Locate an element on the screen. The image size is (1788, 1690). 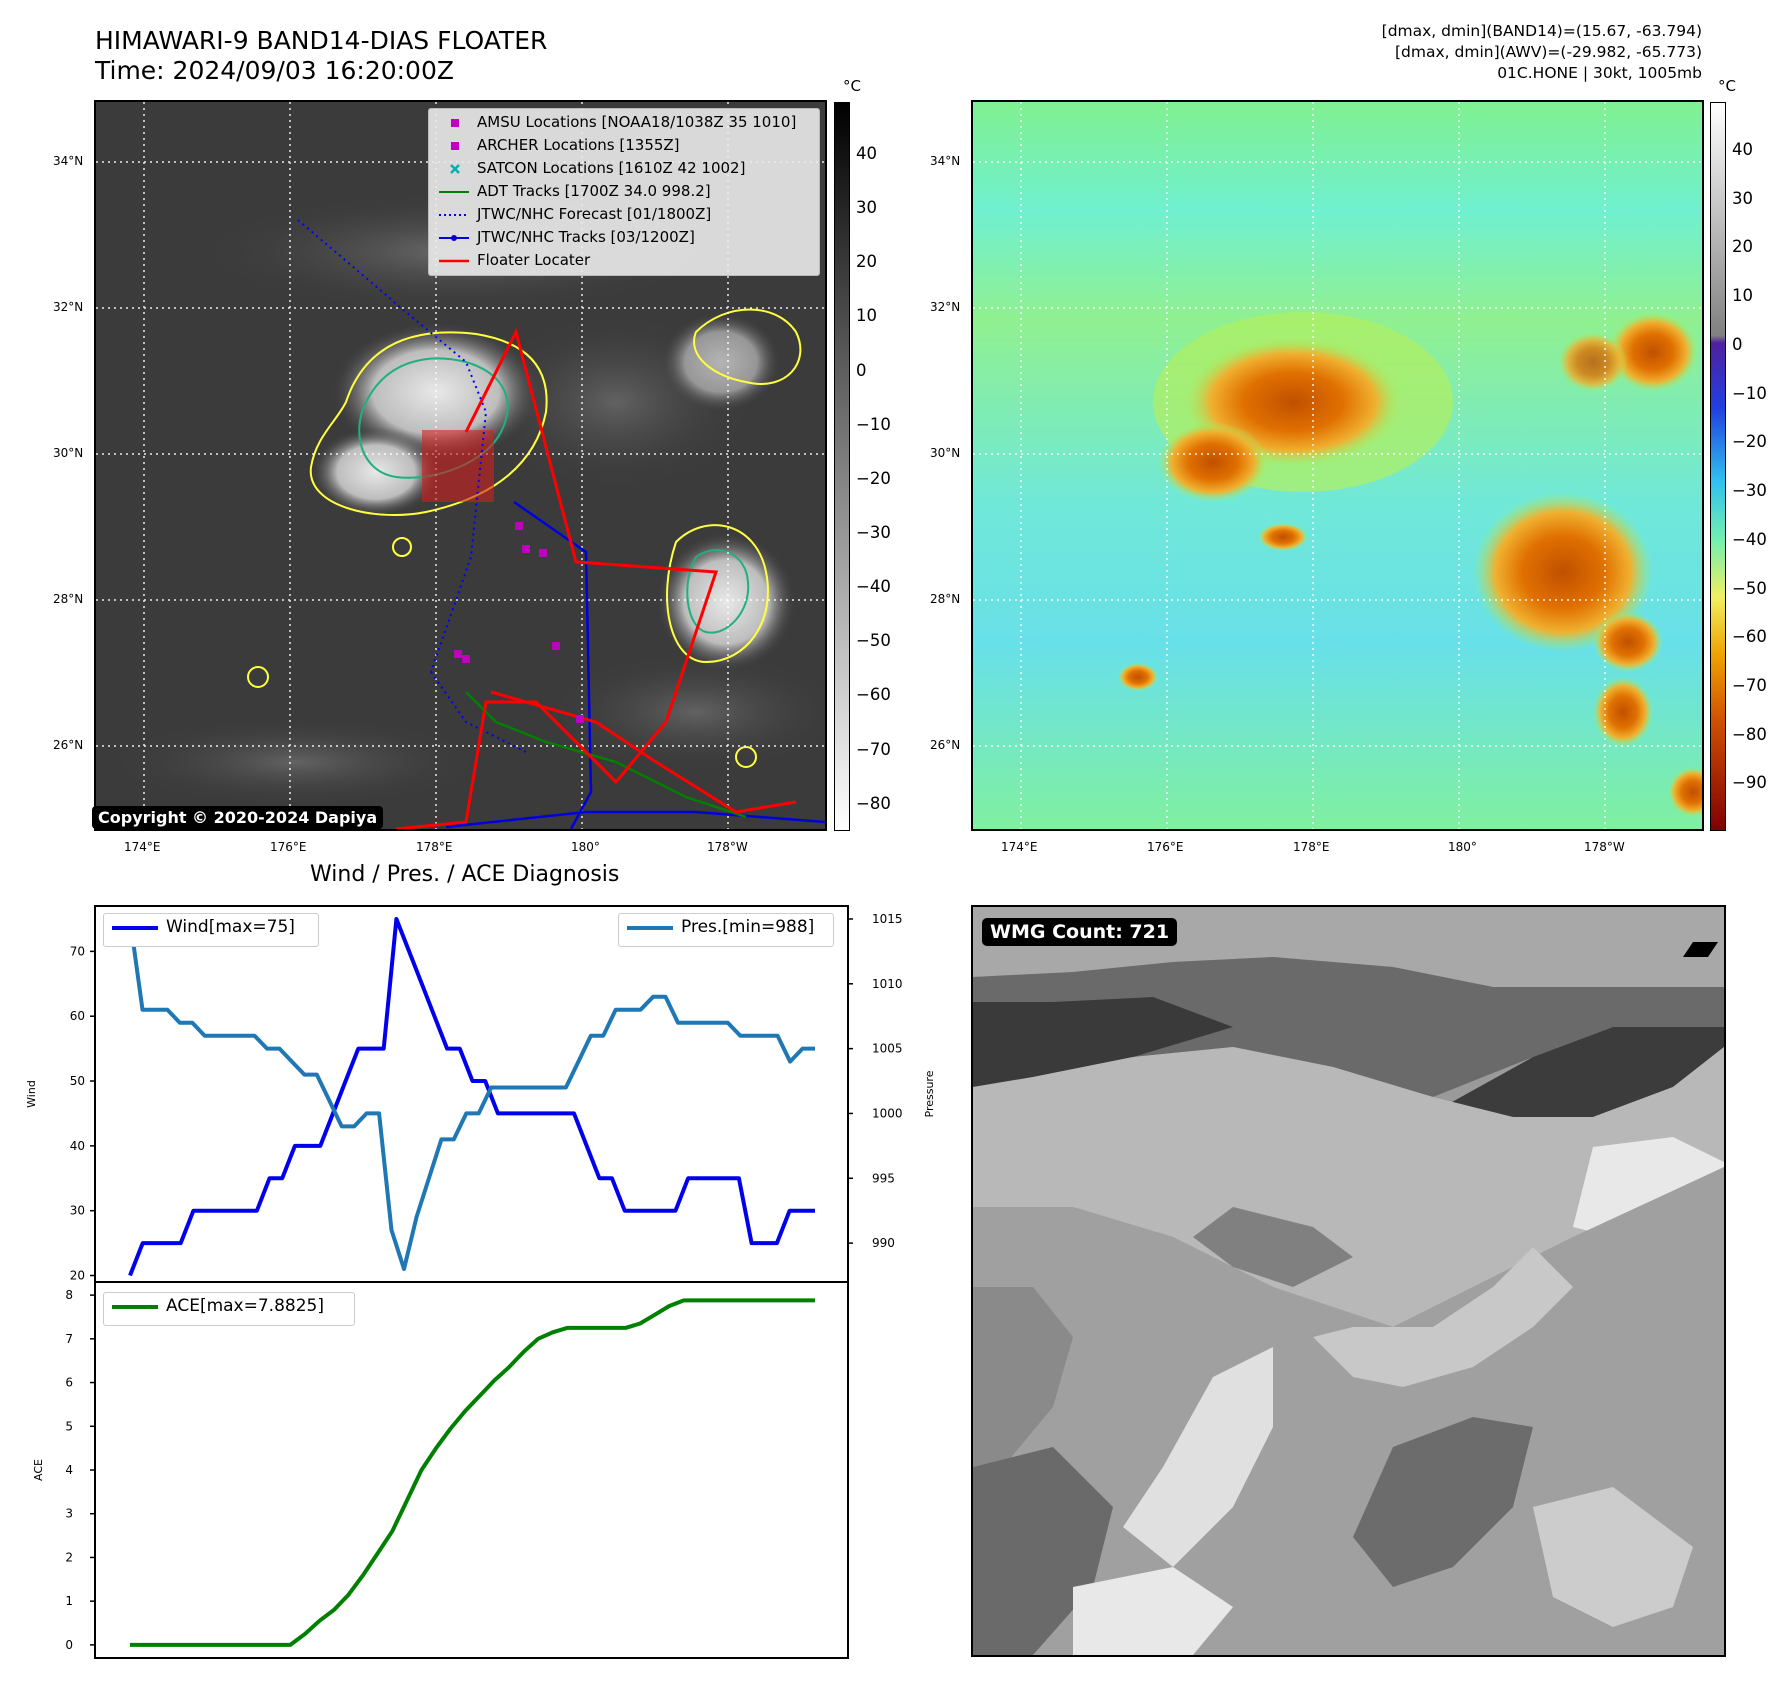
wind-legend: Wind[max=75] is located at coordinates (211, 930).